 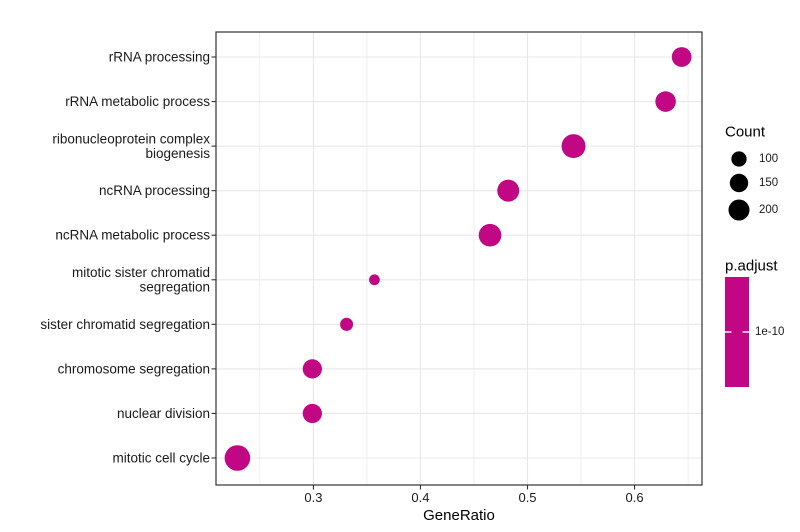 I want to click on y-axis-label: rRNA metabolic process, so click(x=137, y=101).